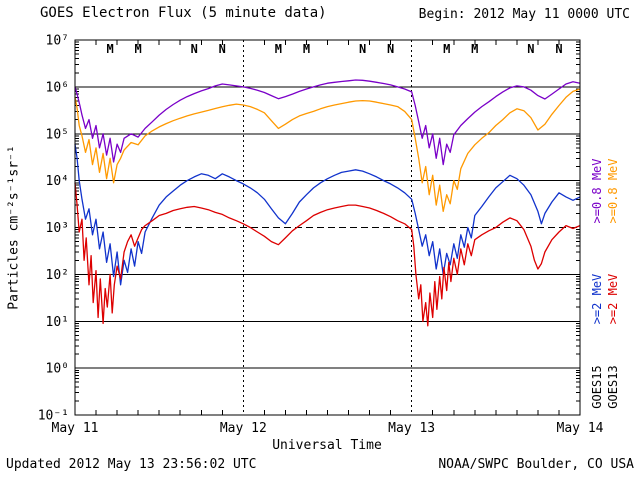 Image resolution: width=640 pixels, height=480 pixels. Describe the element at coordinates (580, 428) in the screenshot. I see `x-tick-label: May 14` at that location.